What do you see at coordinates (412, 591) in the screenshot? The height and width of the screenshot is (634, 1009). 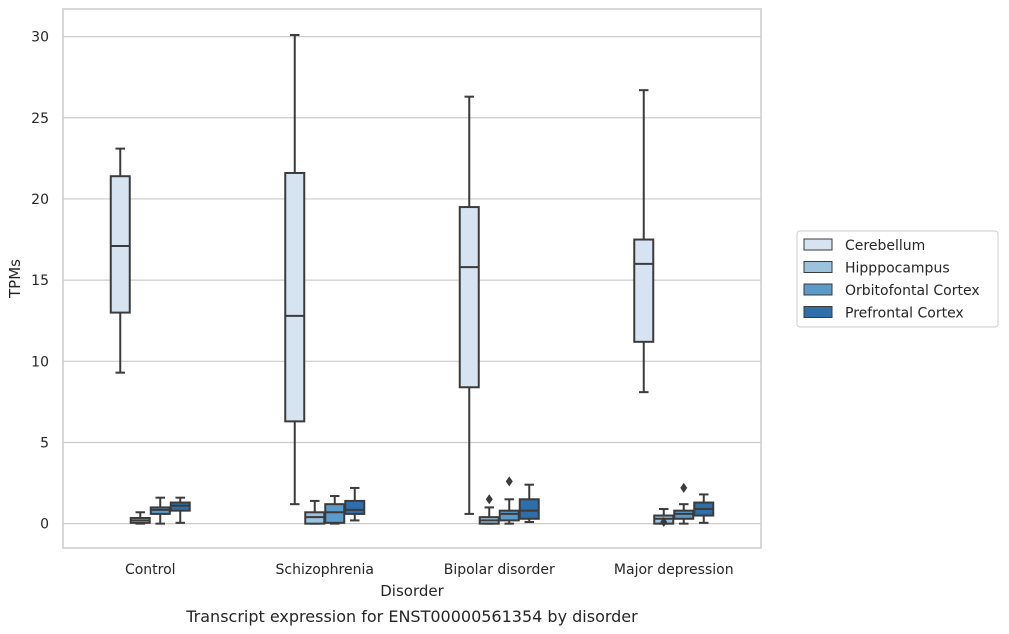 I see `x-axis-title: Disorder` at bounding box center [412, 591].